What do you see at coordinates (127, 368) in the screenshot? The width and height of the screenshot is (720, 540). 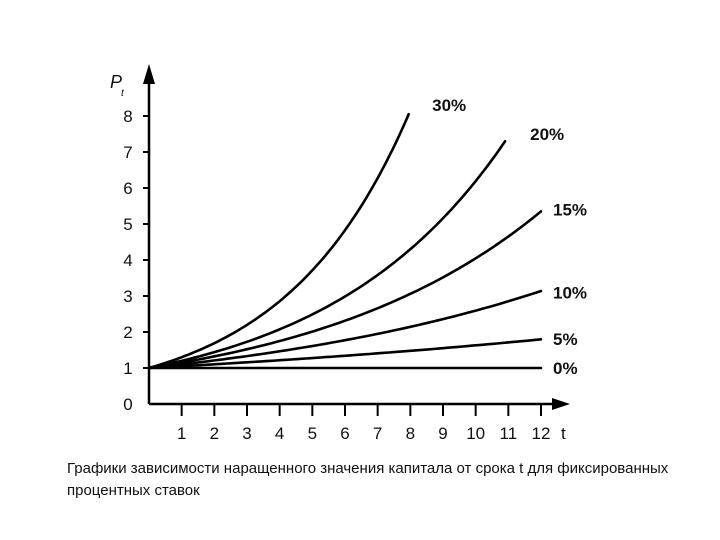 I see `y-tick-label: 1` at bounding box center [127, 368].